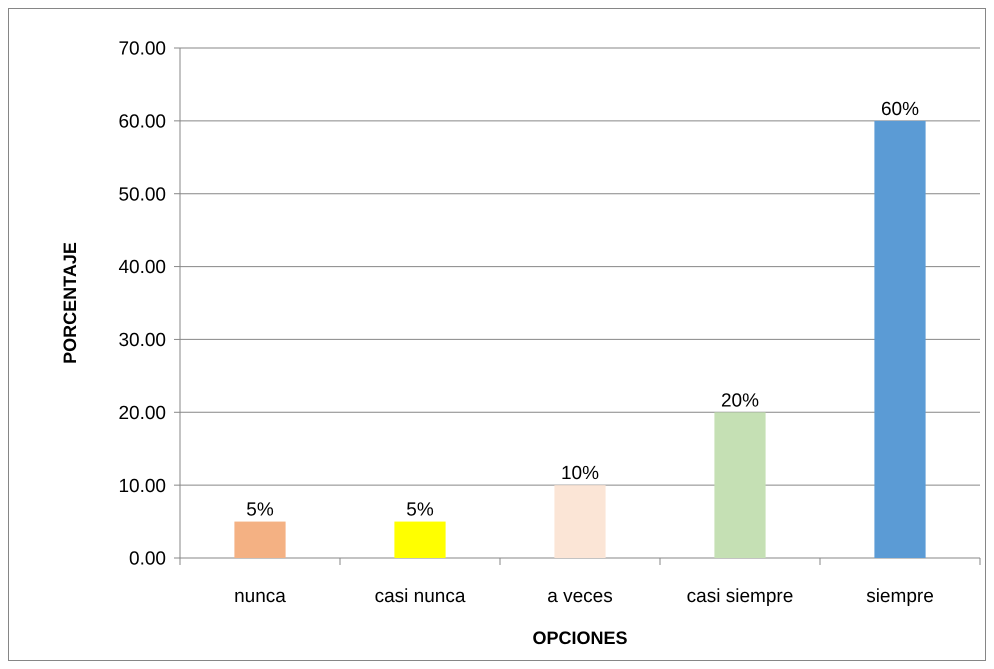  Describe the element at coordinates (580, 473) in the screenshot. I see `data-label: 10%` at that location.